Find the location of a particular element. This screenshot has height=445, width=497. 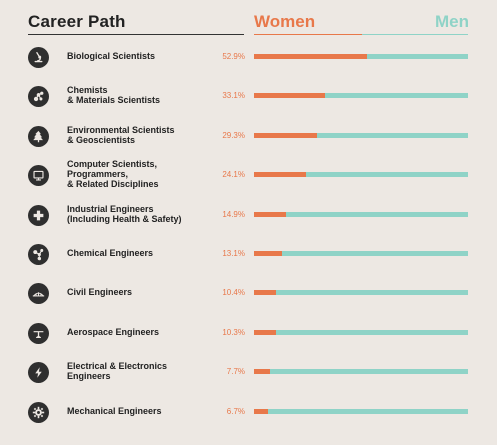

legend-men: Men is located at coordinates (452, 21).